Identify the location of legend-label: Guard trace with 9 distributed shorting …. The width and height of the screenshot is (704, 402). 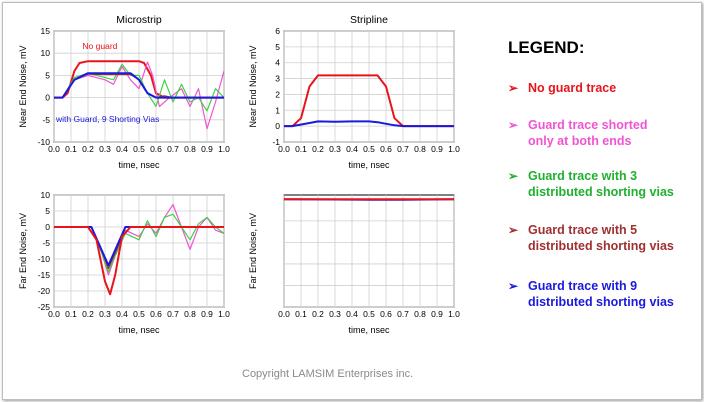
(601, 294).